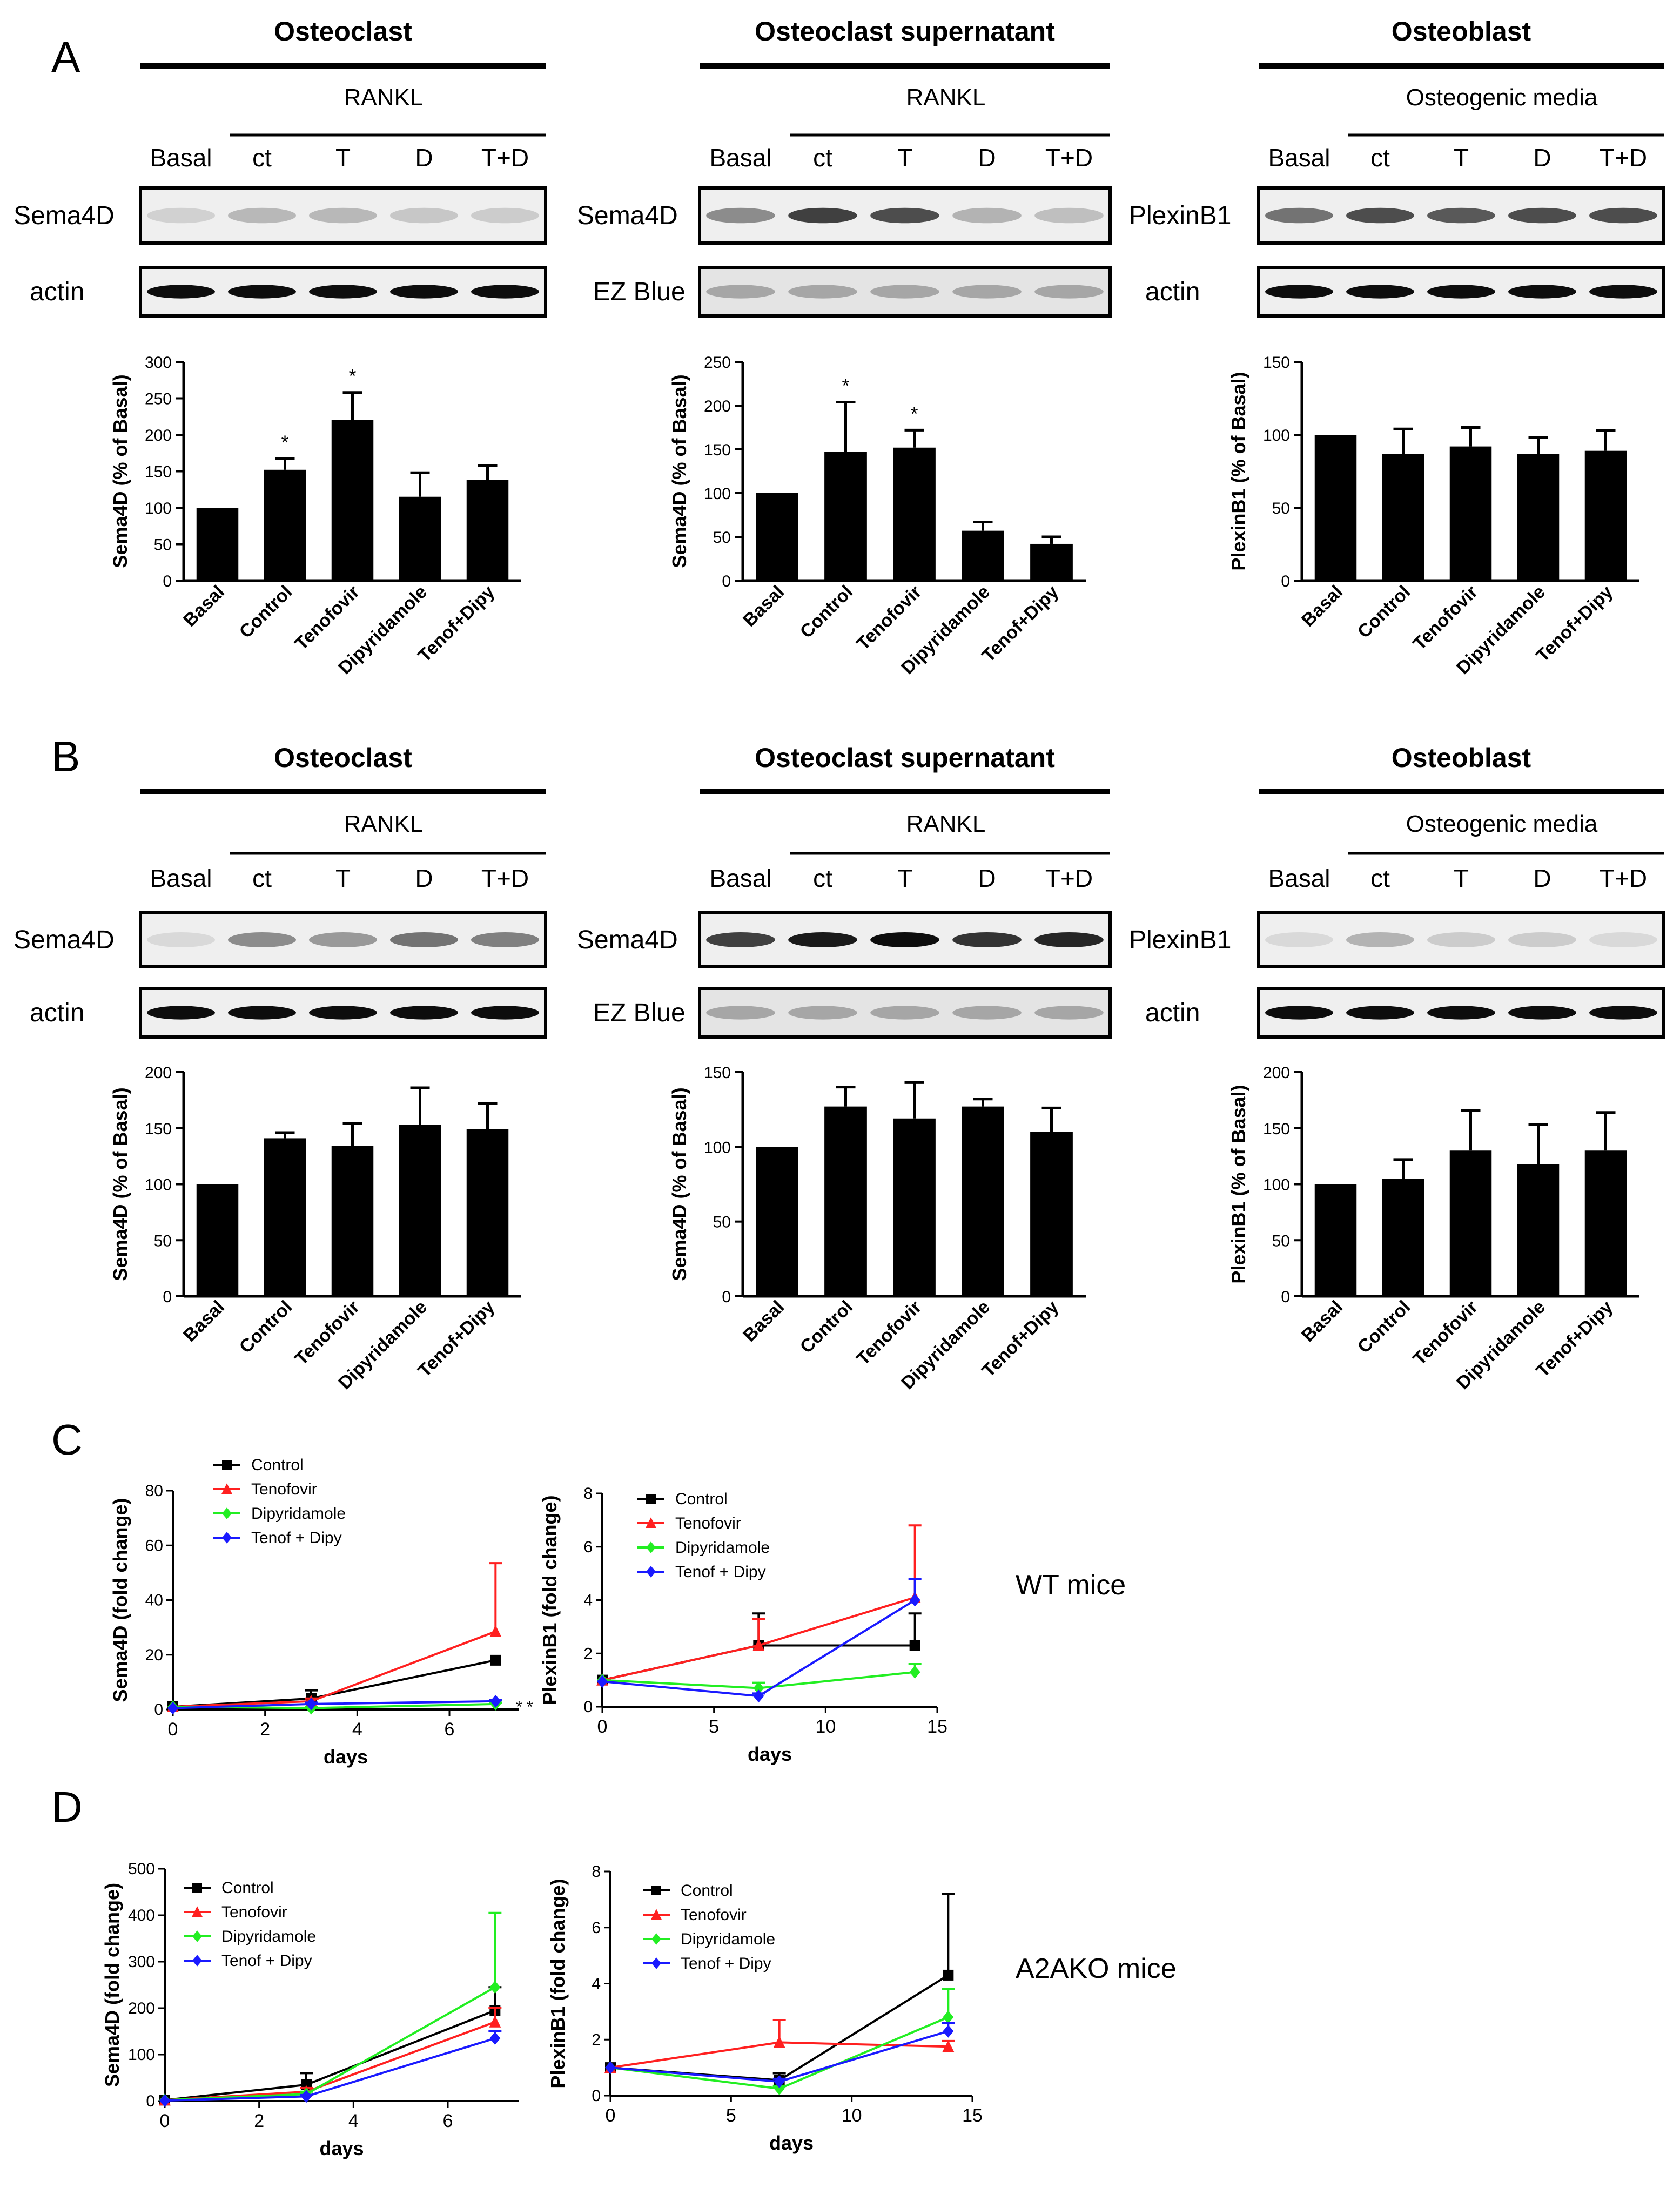 This screenshot has height=2188, width=1680. What do you see at coordinates (259, 2121) in the screenshot?
I see `x-tick-label: 2` at bounding box center [259, 2121].